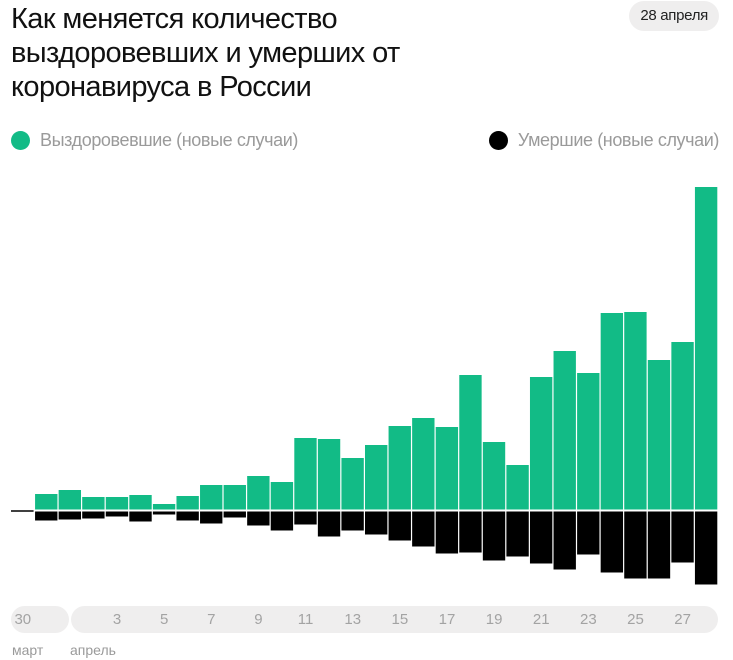  I want to click on month-label-april: апрель, so click(93, 650).